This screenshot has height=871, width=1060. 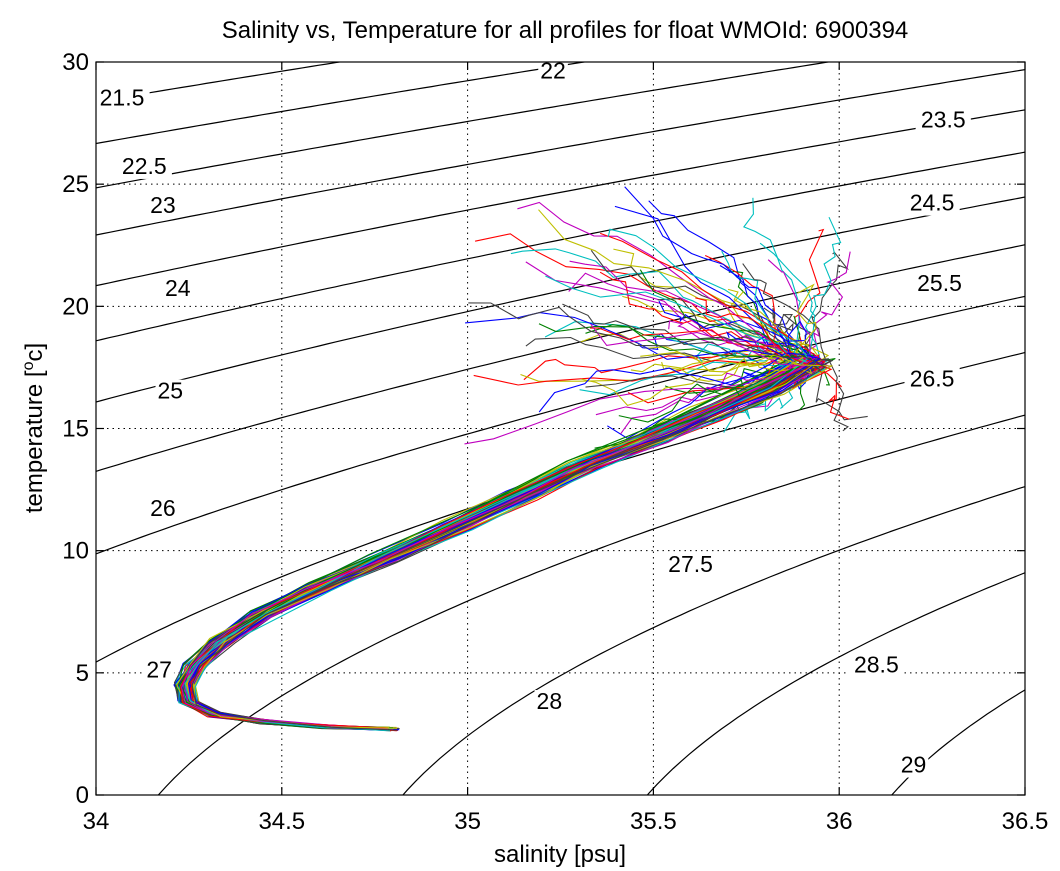 What do you see at coordinates (467, 821) in the screenshot?
I see `x-tick-label-2: 35` at bounding box center [467, 821].